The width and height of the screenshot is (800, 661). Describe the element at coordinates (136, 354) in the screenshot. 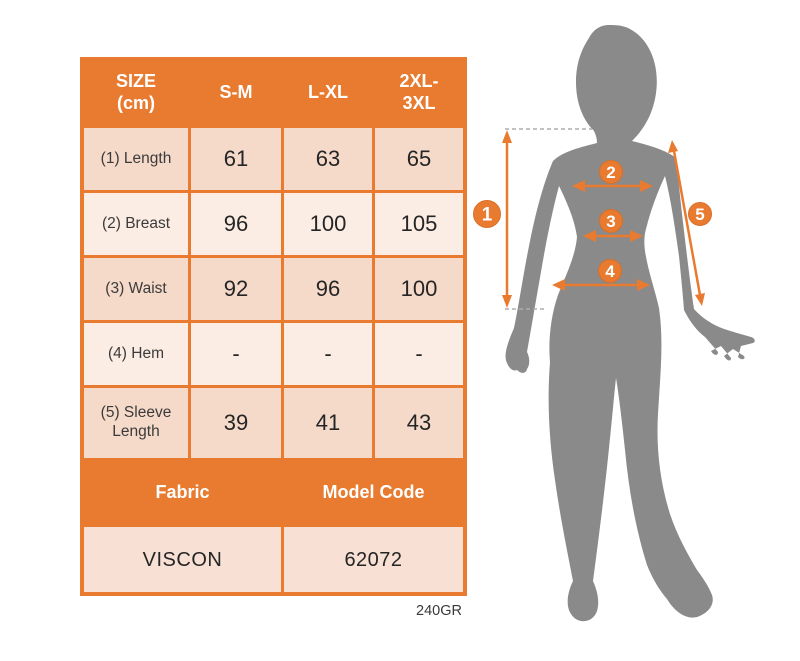

I see `row-hem-label: (4) Hem` at that location.